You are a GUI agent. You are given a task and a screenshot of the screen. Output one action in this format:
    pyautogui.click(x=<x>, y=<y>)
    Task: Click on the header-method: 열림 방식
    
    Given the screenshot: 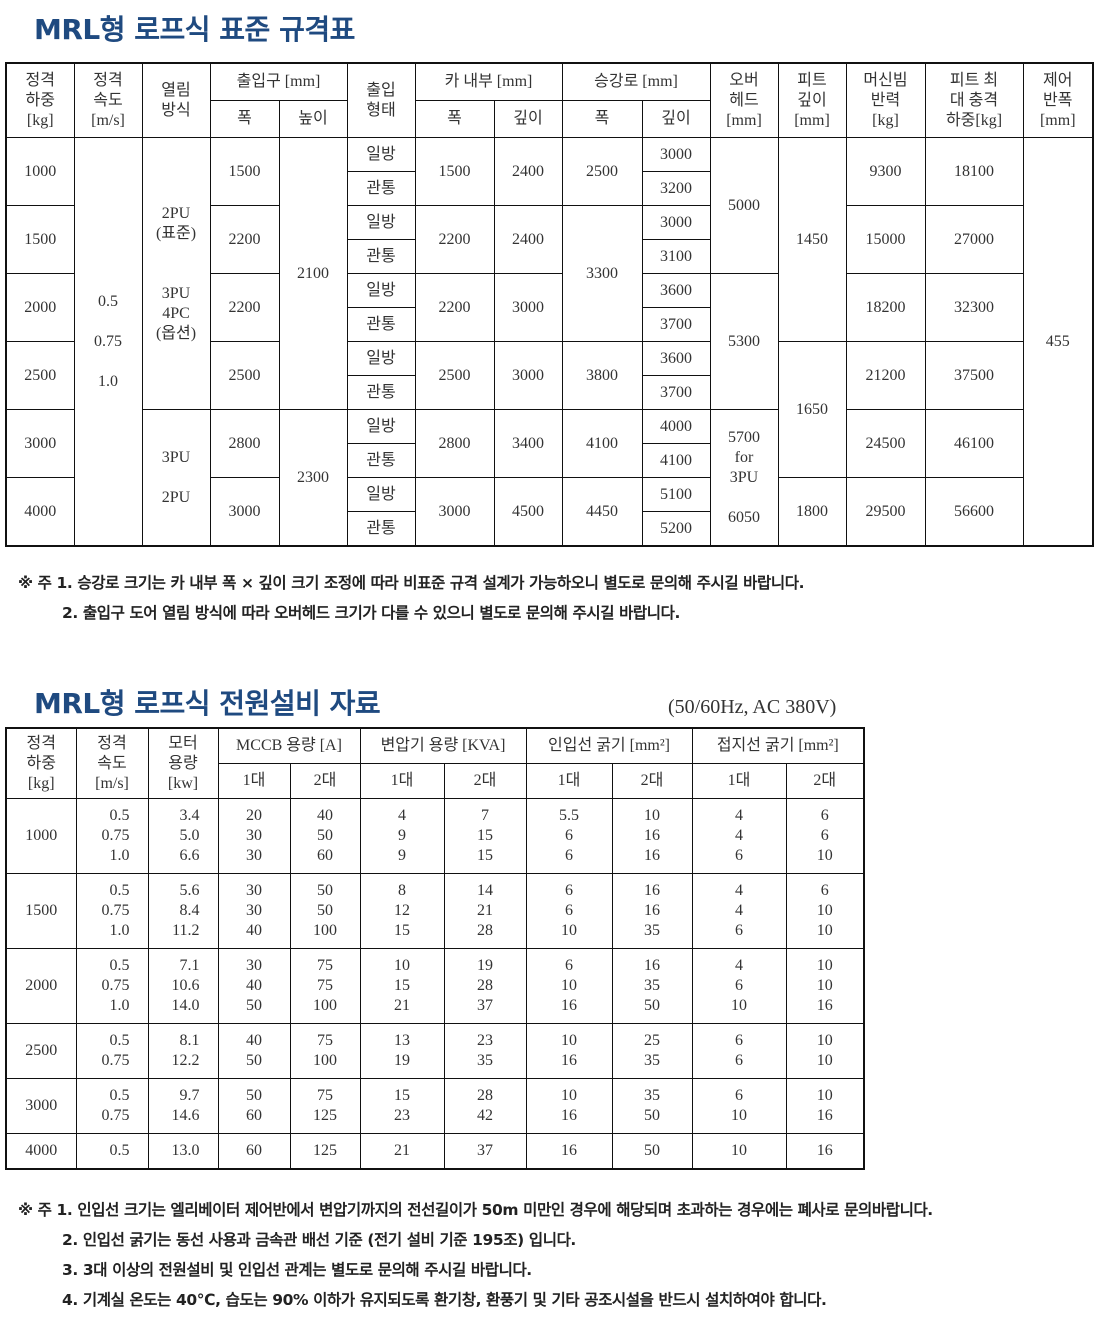 What is the action you would take?
    pyautogui.click(x=176, y=100)
    